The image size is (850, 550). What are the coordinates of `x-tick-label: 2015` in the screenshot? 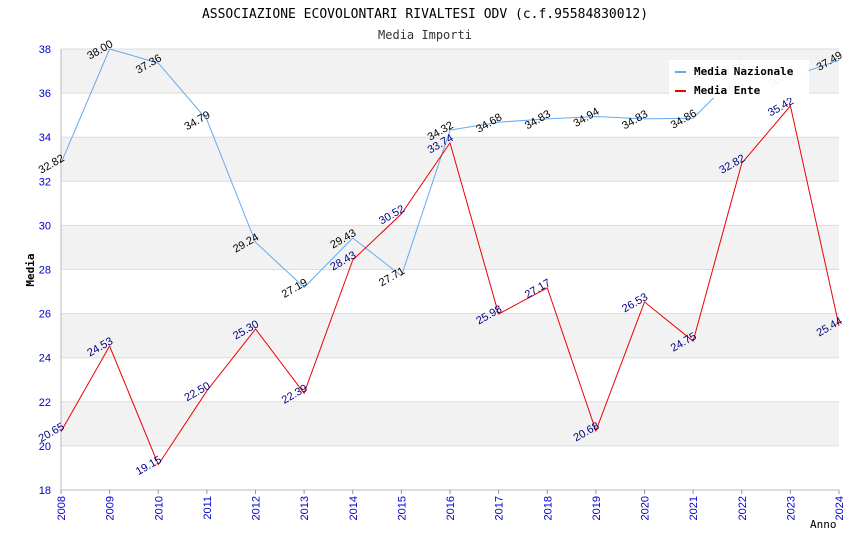 It's located at (402, 508).